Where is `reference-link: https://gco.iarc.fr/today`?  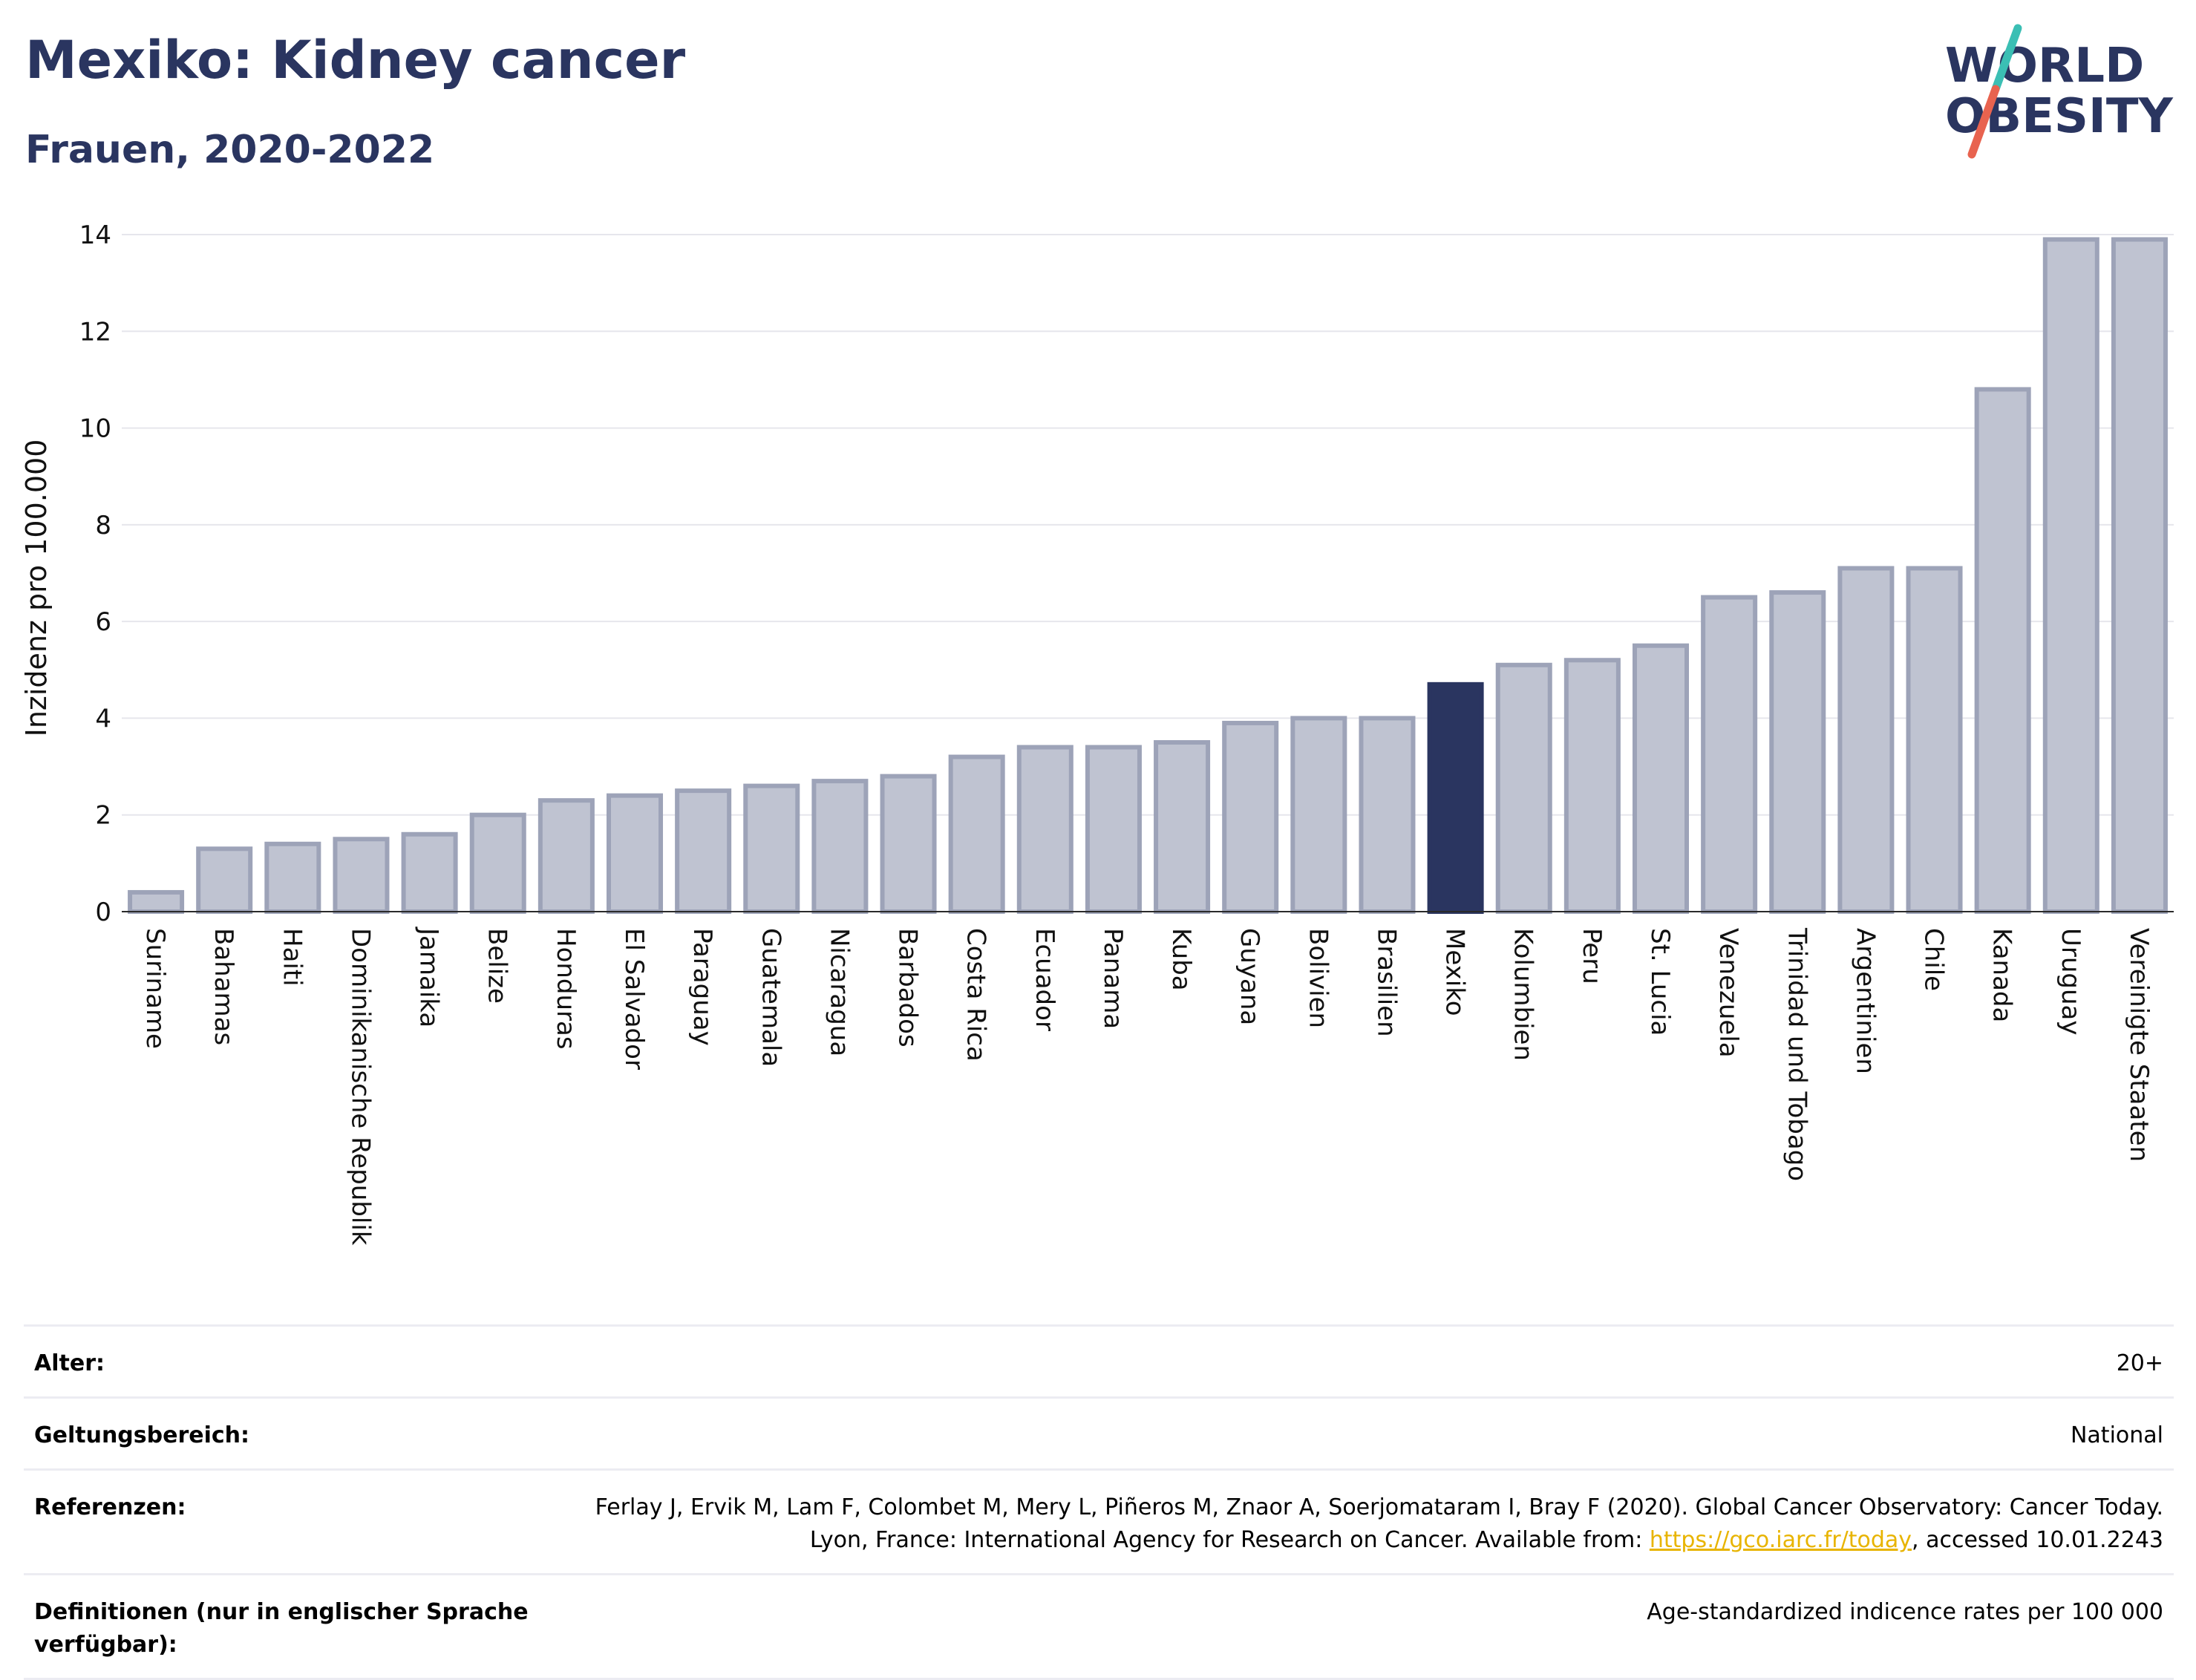
reference-link: https://gco.iarc.fr/today is located at coordinates (1780, 1540).